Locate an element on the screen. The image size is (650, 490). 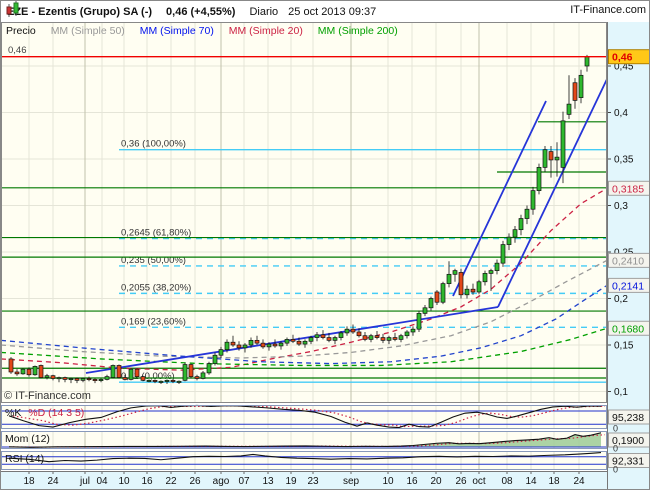
momentum-panel-label: Mom (12) is located at coordinates (27, 439).